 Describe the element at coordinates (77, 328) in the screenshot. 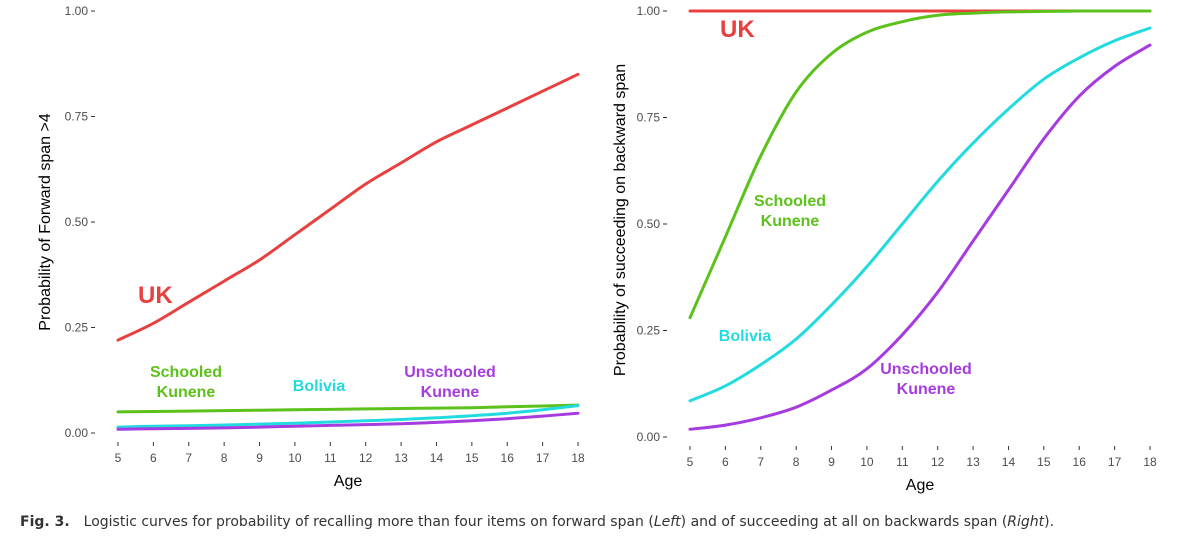

I see `left-y-tick-label: 0.25` at that location.